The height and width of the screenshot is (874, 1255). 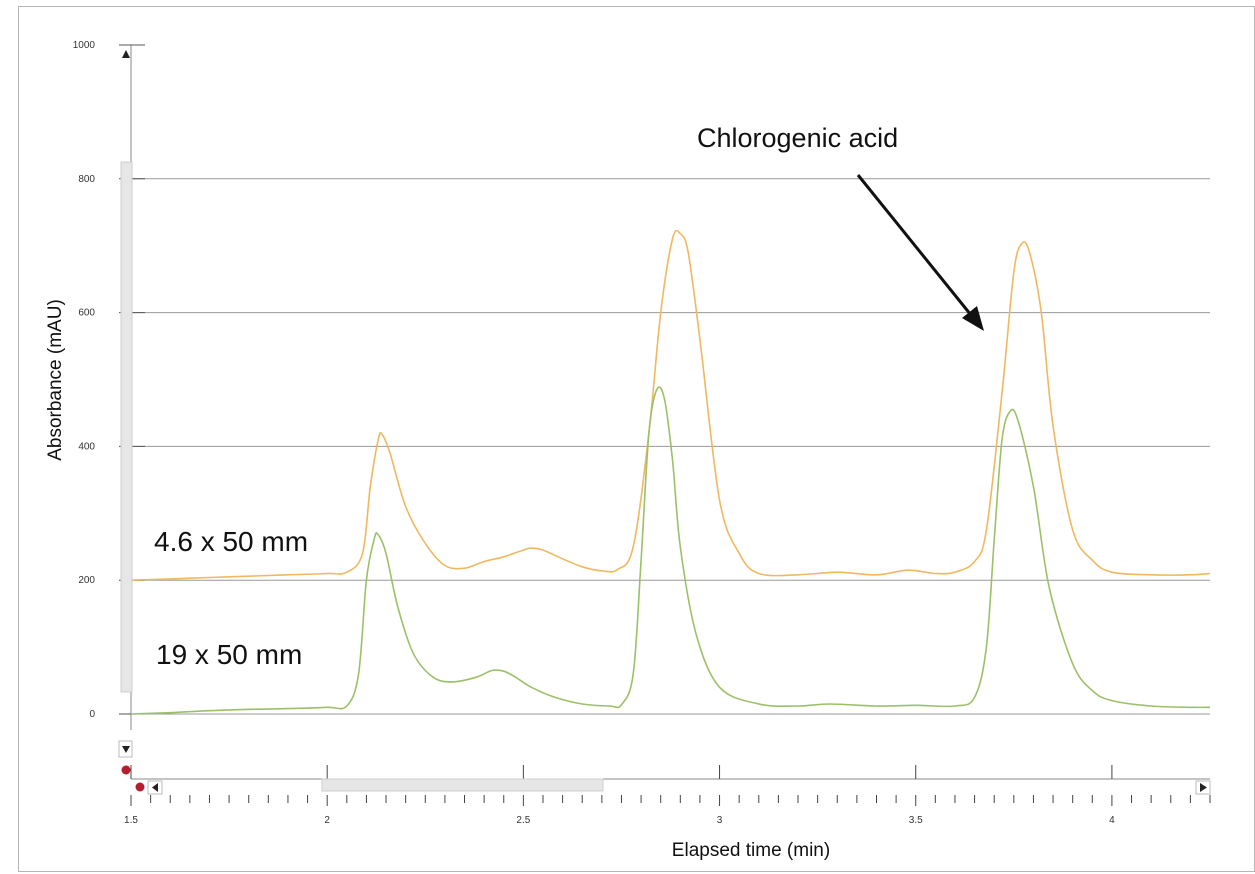 I want to click on y-tick-label: 0, so click(x=92, y=714).